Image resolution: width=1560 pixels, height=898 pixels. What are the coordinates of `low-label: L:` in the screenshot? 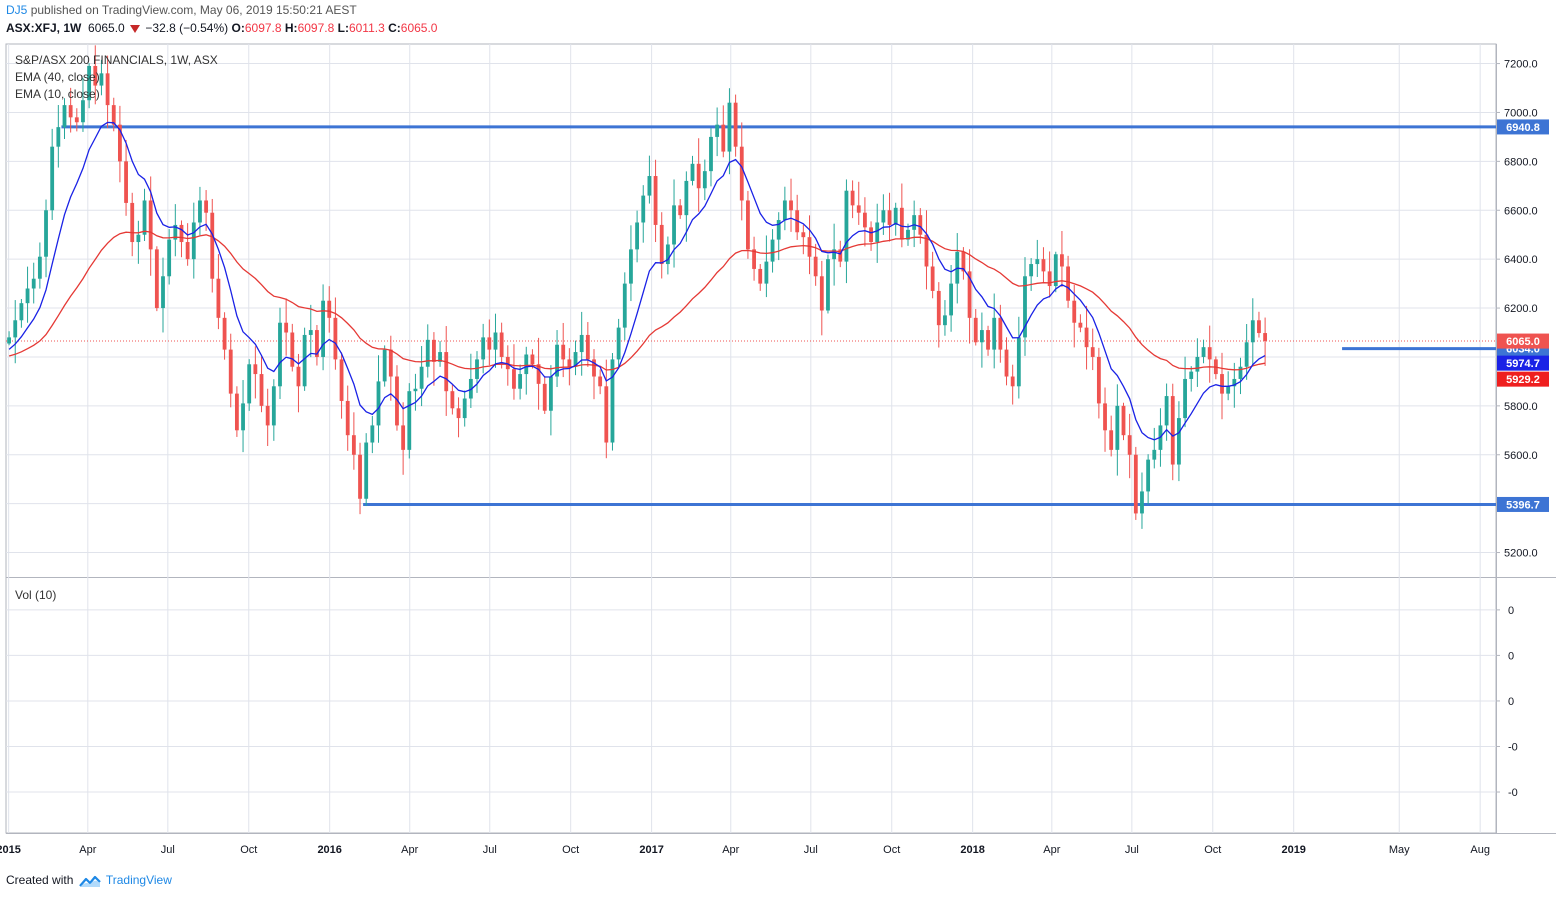 It's located at (343, 28).